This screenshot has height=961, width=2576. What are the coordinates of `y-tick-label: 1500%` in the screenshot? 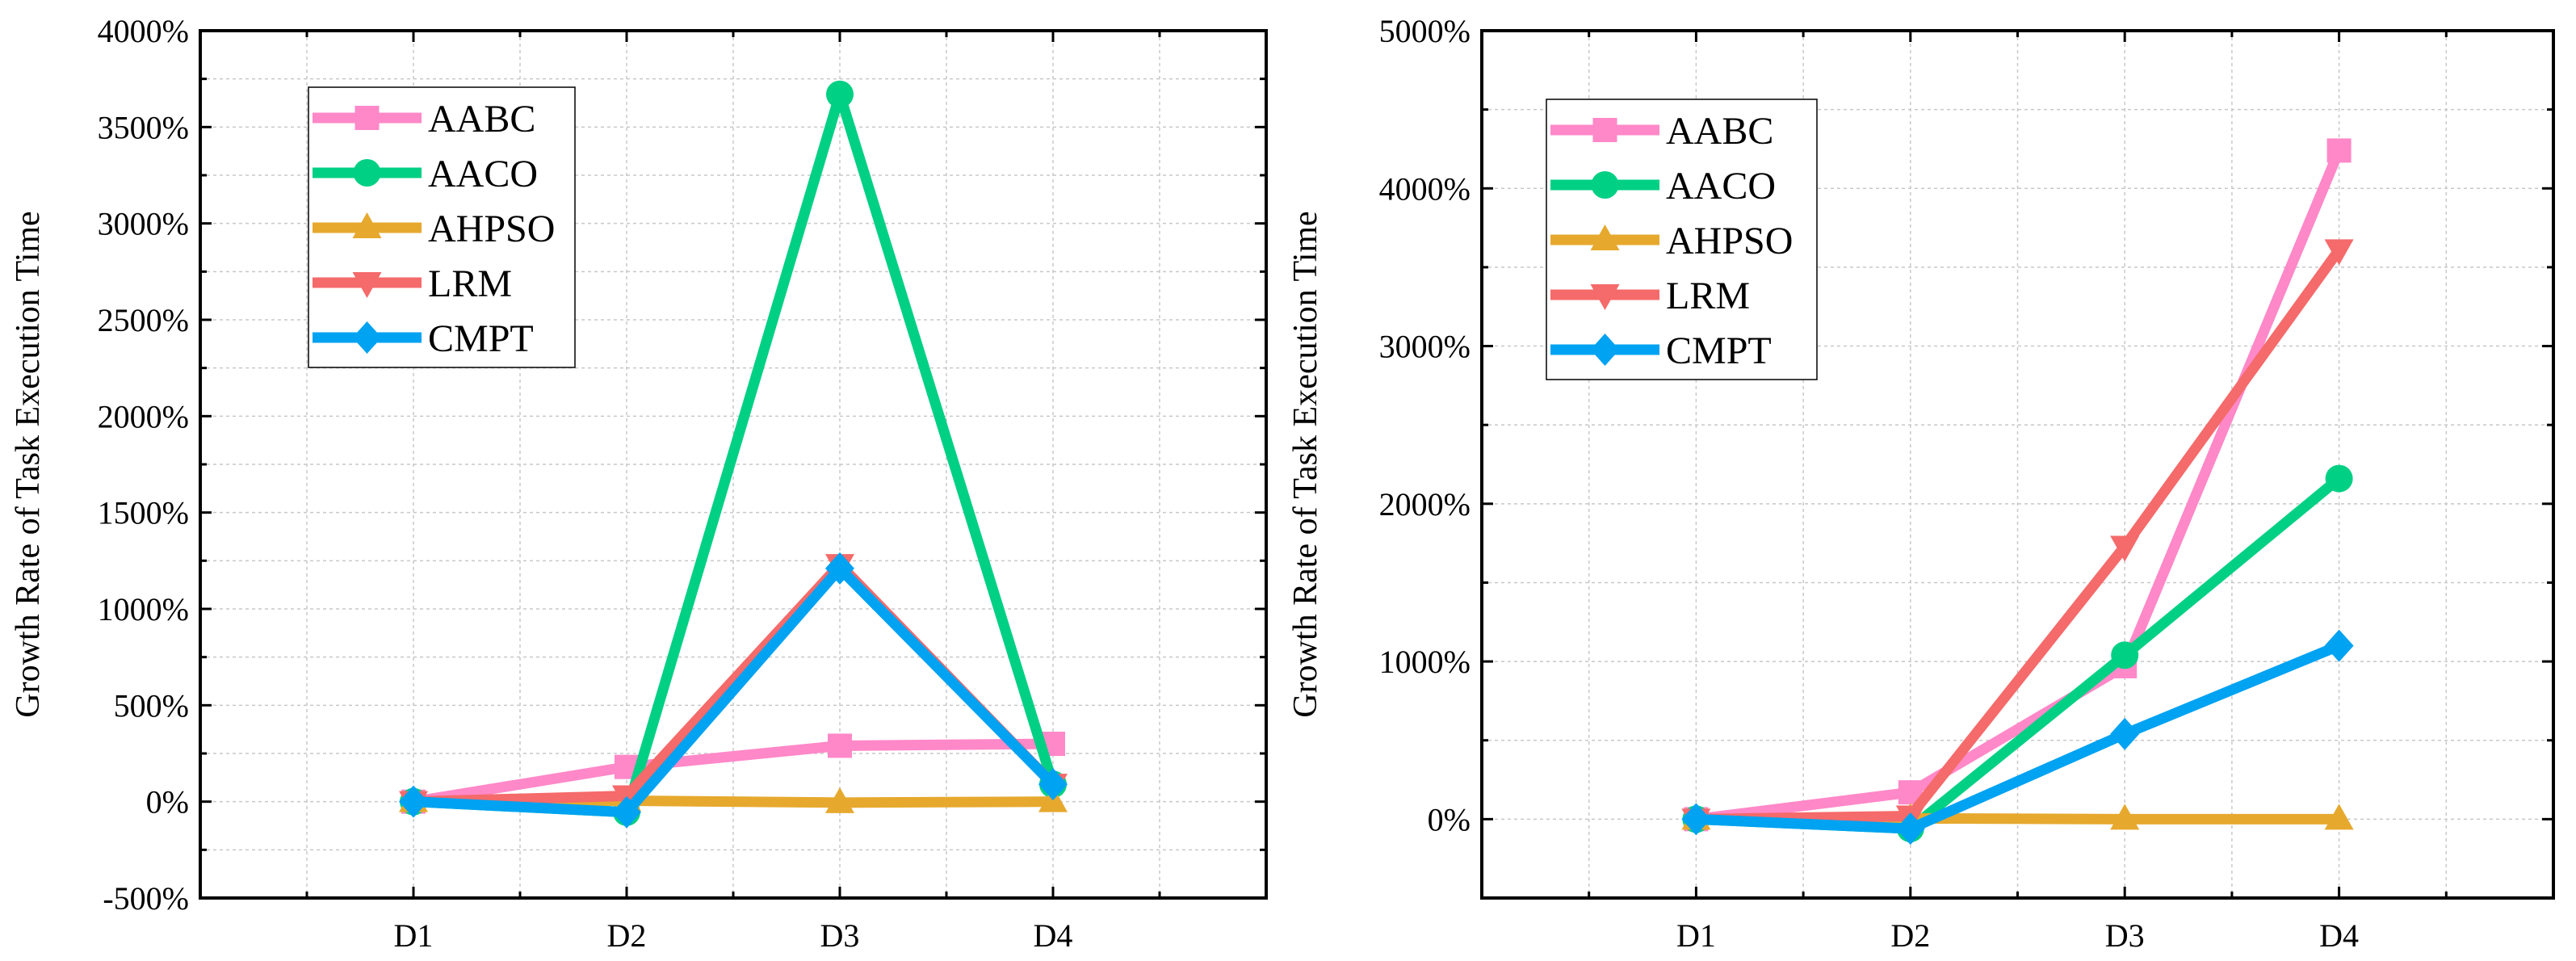 It's located at (143, 513).